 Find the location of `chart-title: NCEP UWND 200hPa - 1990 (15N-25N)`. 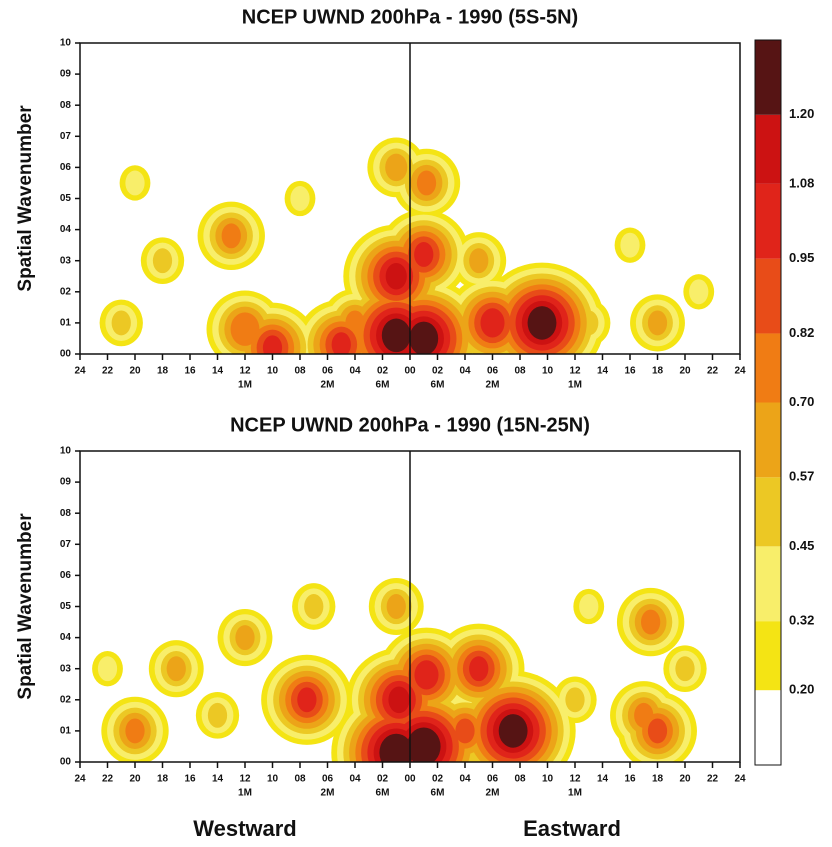

chart-title: NCEP UWND 200hPa - 1990 (15N-25N) is located at coordinates (410, 425).